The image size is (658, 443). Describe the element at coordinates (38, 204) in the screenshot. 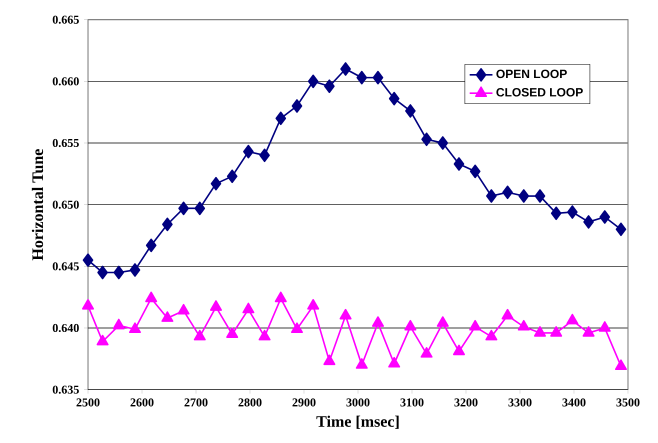

I see `y-axis-title: Horizontal Tune` at that location.